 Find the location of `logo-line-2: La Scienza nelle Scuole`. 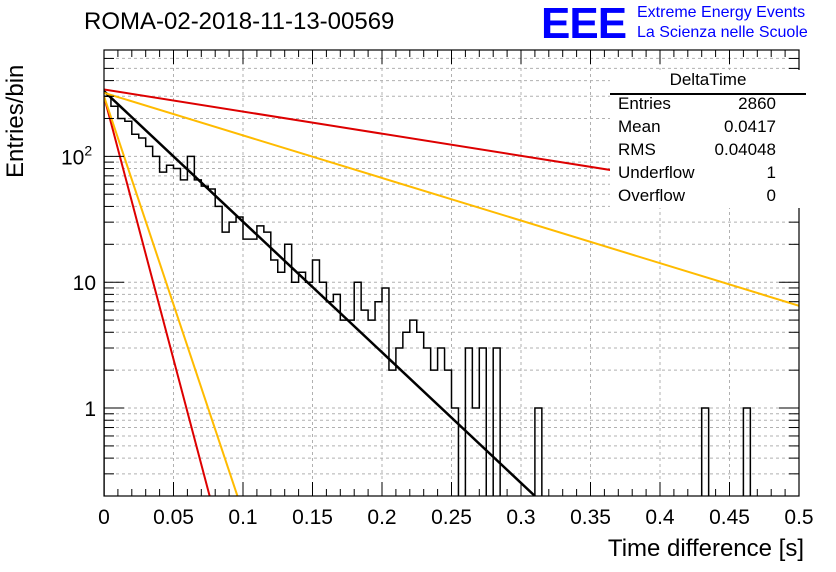

logo-line-2: La Scienza nelle Scuole is located at coordinates (722, 32).